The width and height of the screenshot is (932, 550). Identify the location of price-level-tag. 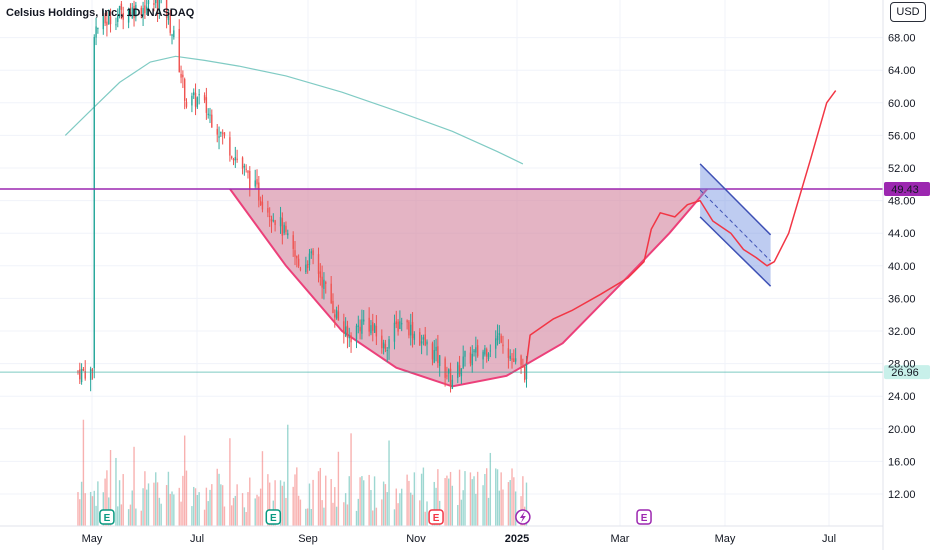
(907, 372).